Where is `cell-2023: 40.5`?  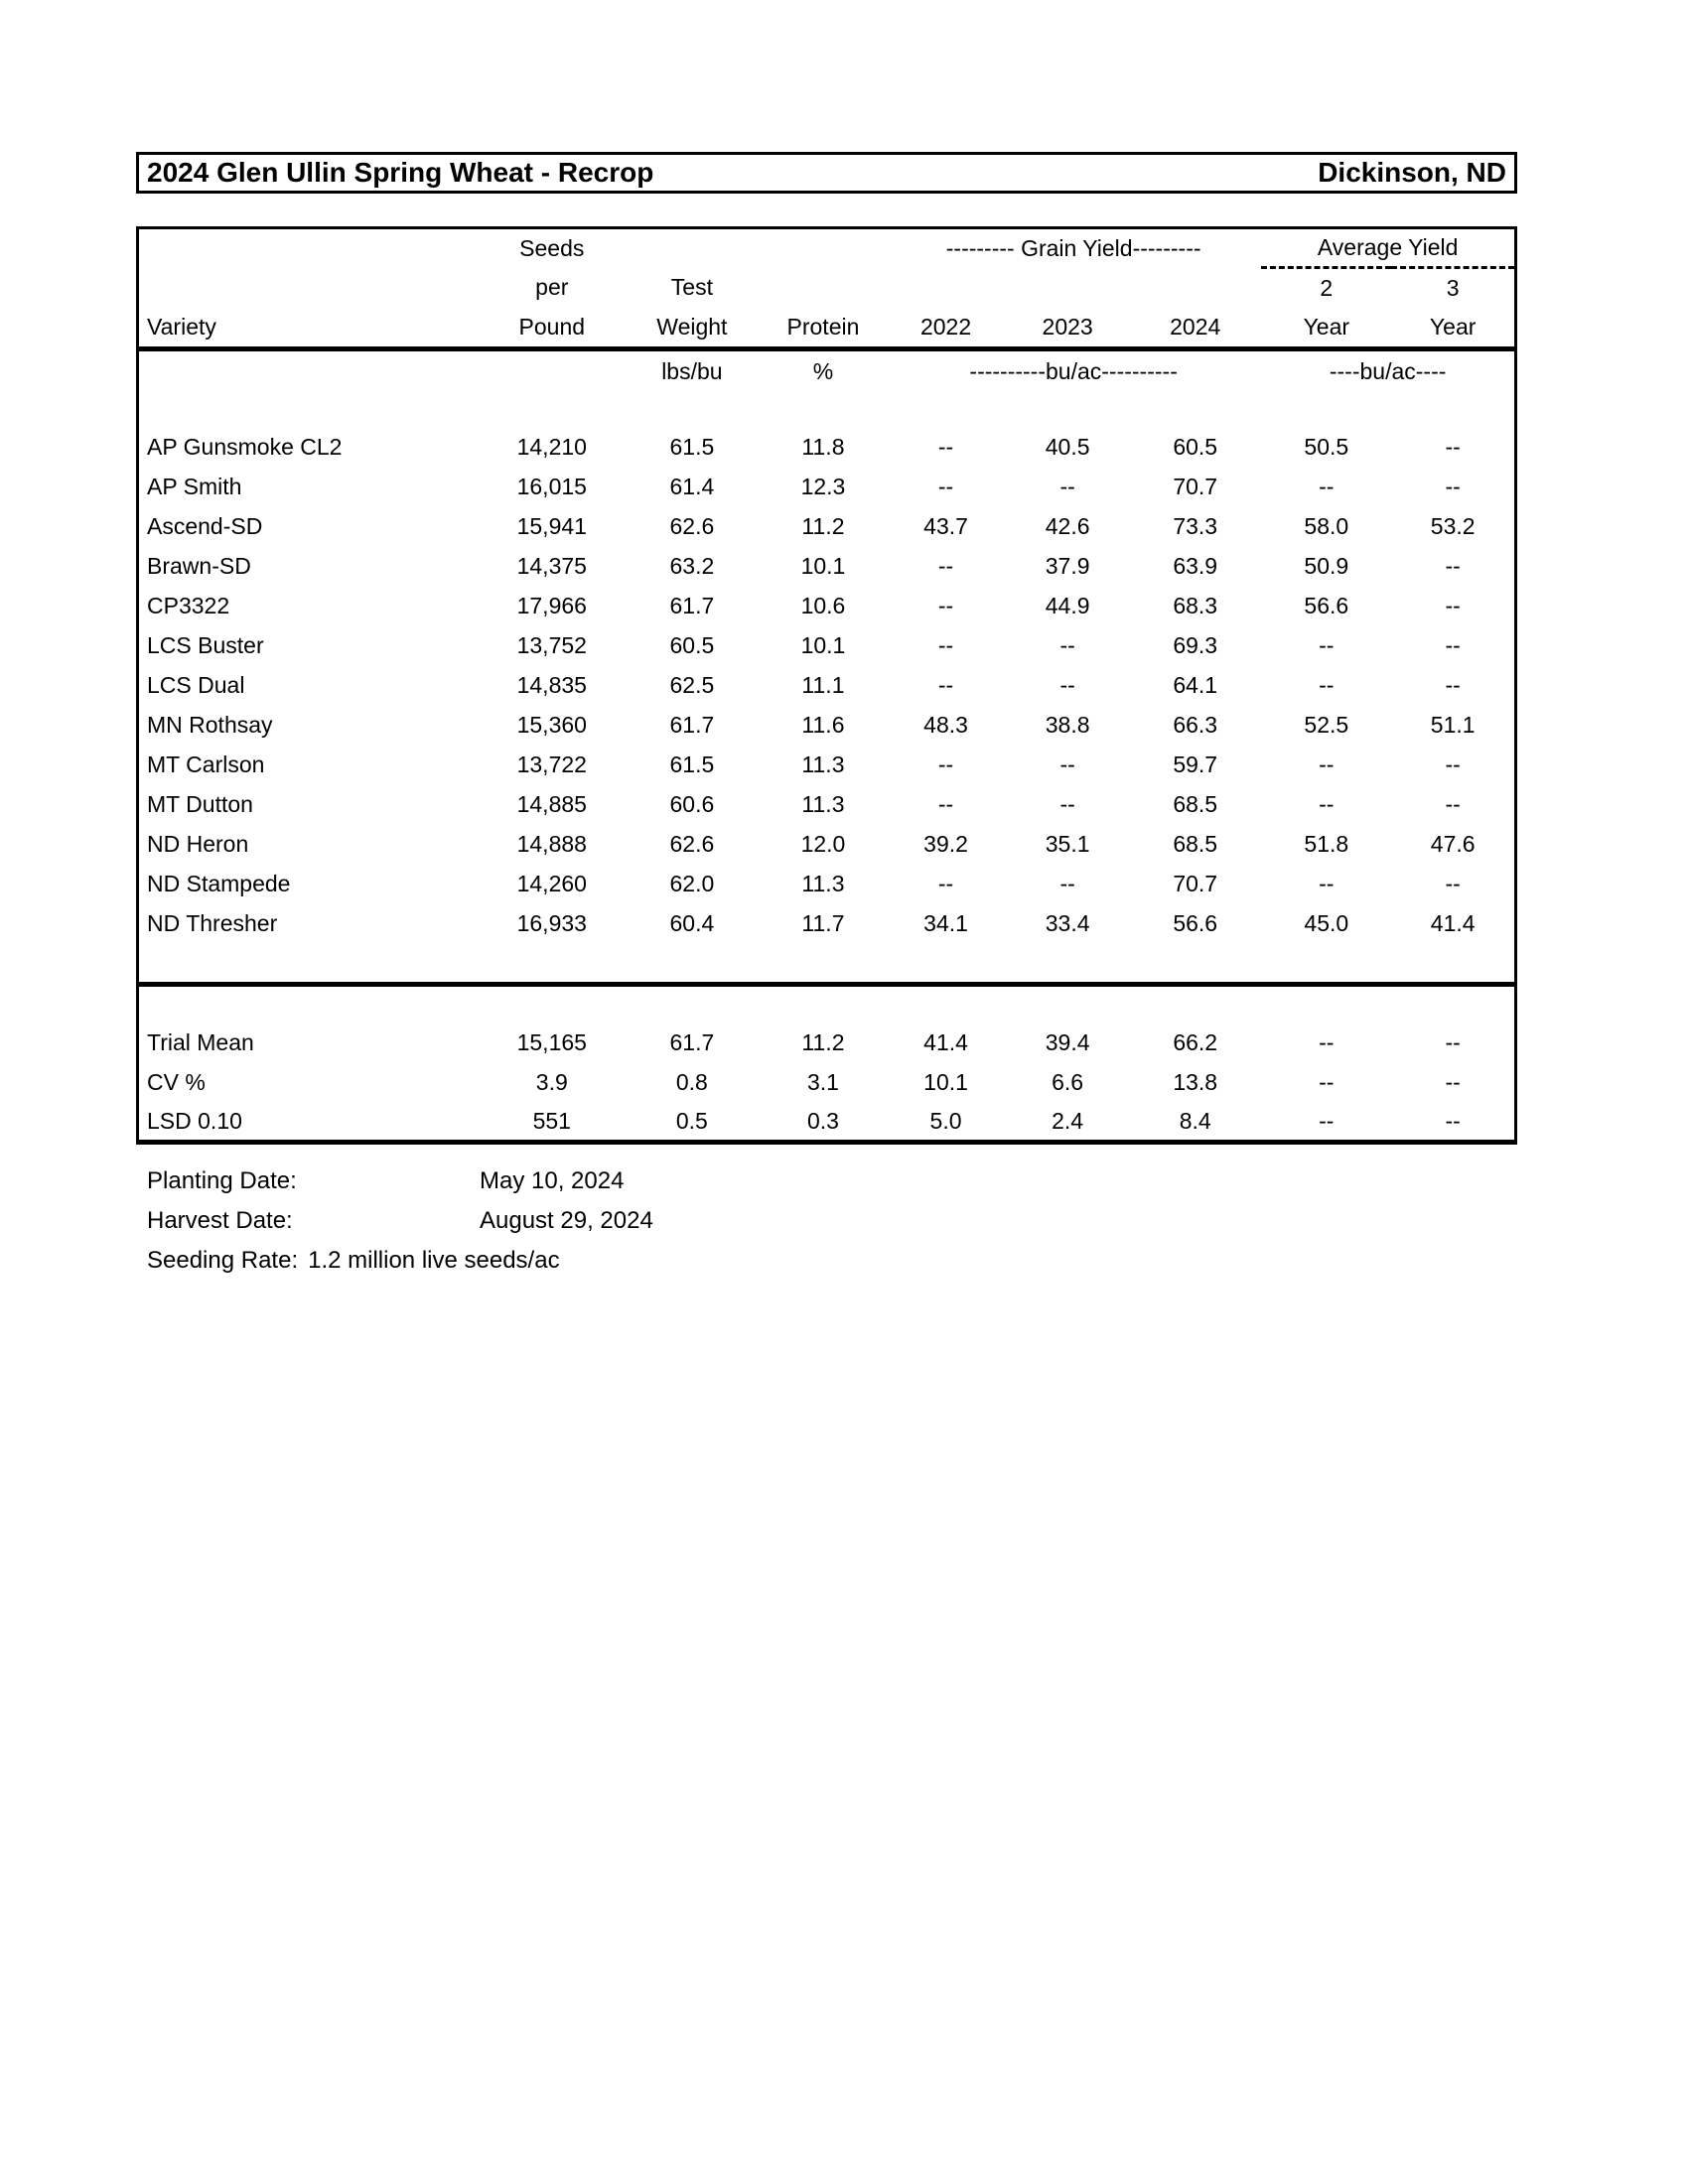
cell-2023: 40.5 is located at coordinates (1068, 447).